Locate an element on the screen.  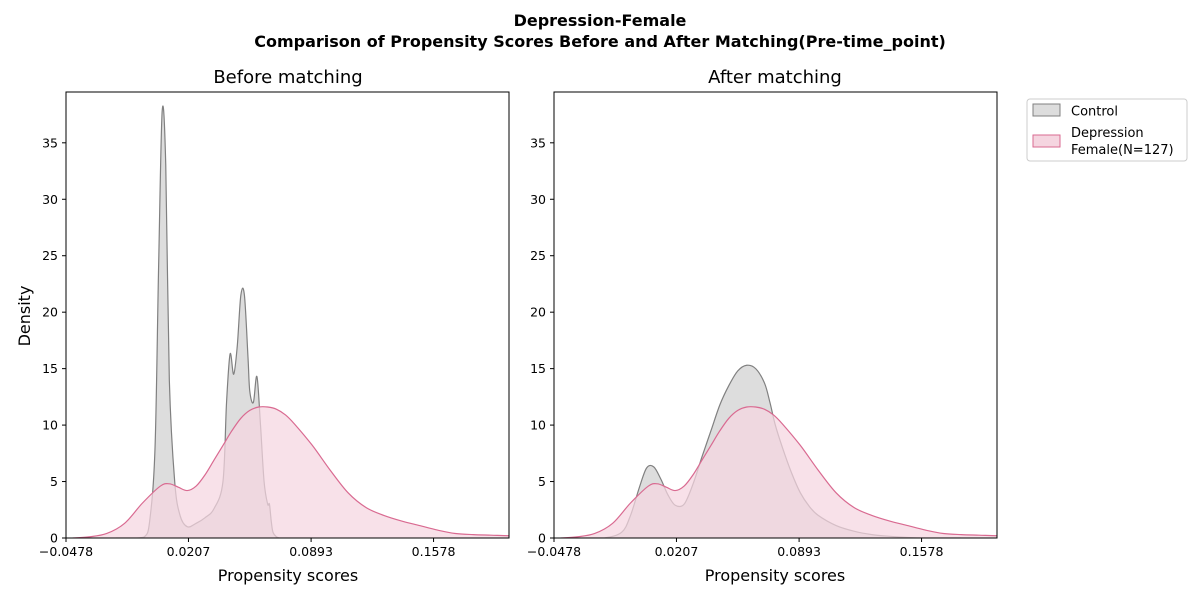
x-axis-label-before: Propensity scores is located at coordinates (288, 575).